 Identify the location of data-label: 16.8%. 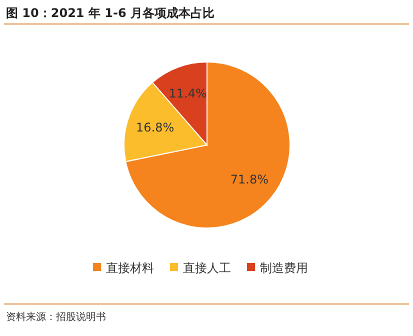
(155, 127).